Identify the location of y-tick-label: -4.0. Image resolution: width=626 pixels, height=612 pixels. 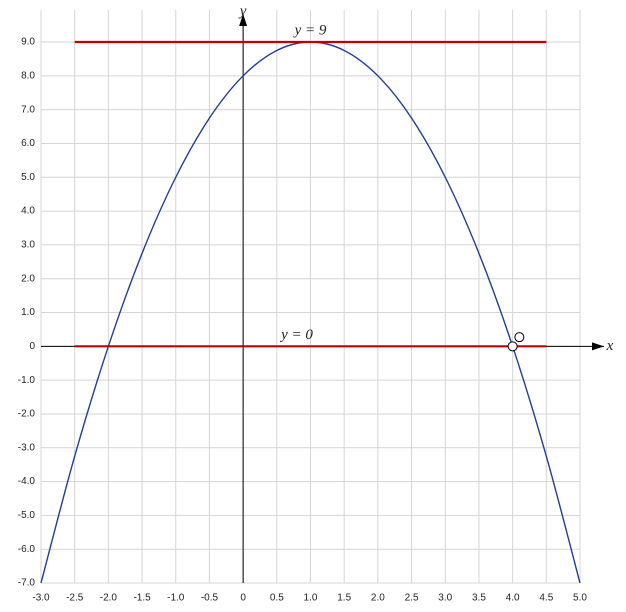
(27, 481).